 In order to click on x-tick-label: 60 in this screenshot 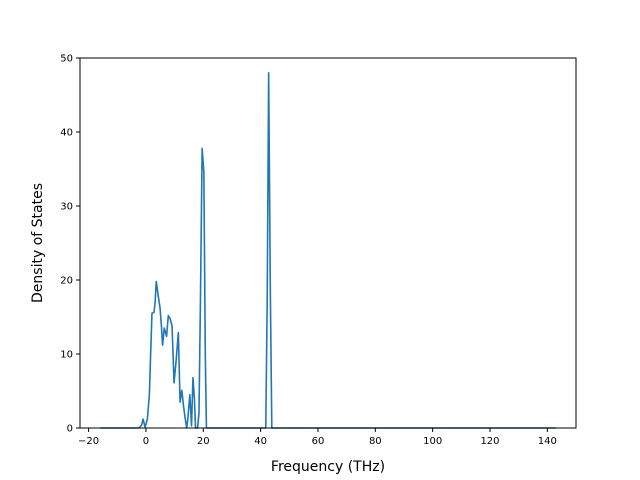, I will do `click(318, 441)`.